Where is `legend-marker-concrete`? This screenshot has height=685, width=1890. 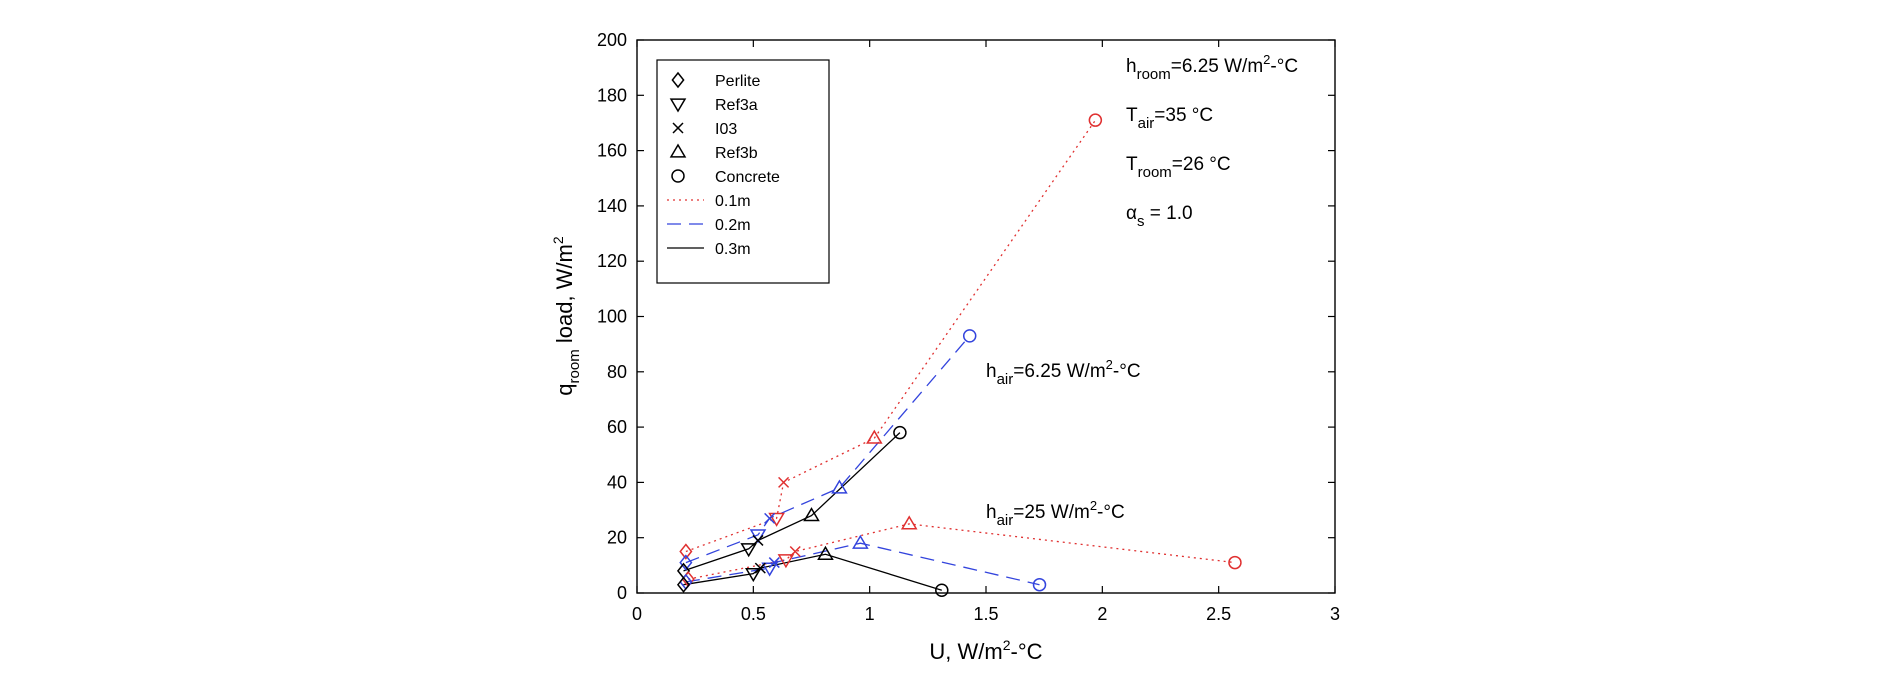 legend-marker-concrete is located at coordinates (678, 176).